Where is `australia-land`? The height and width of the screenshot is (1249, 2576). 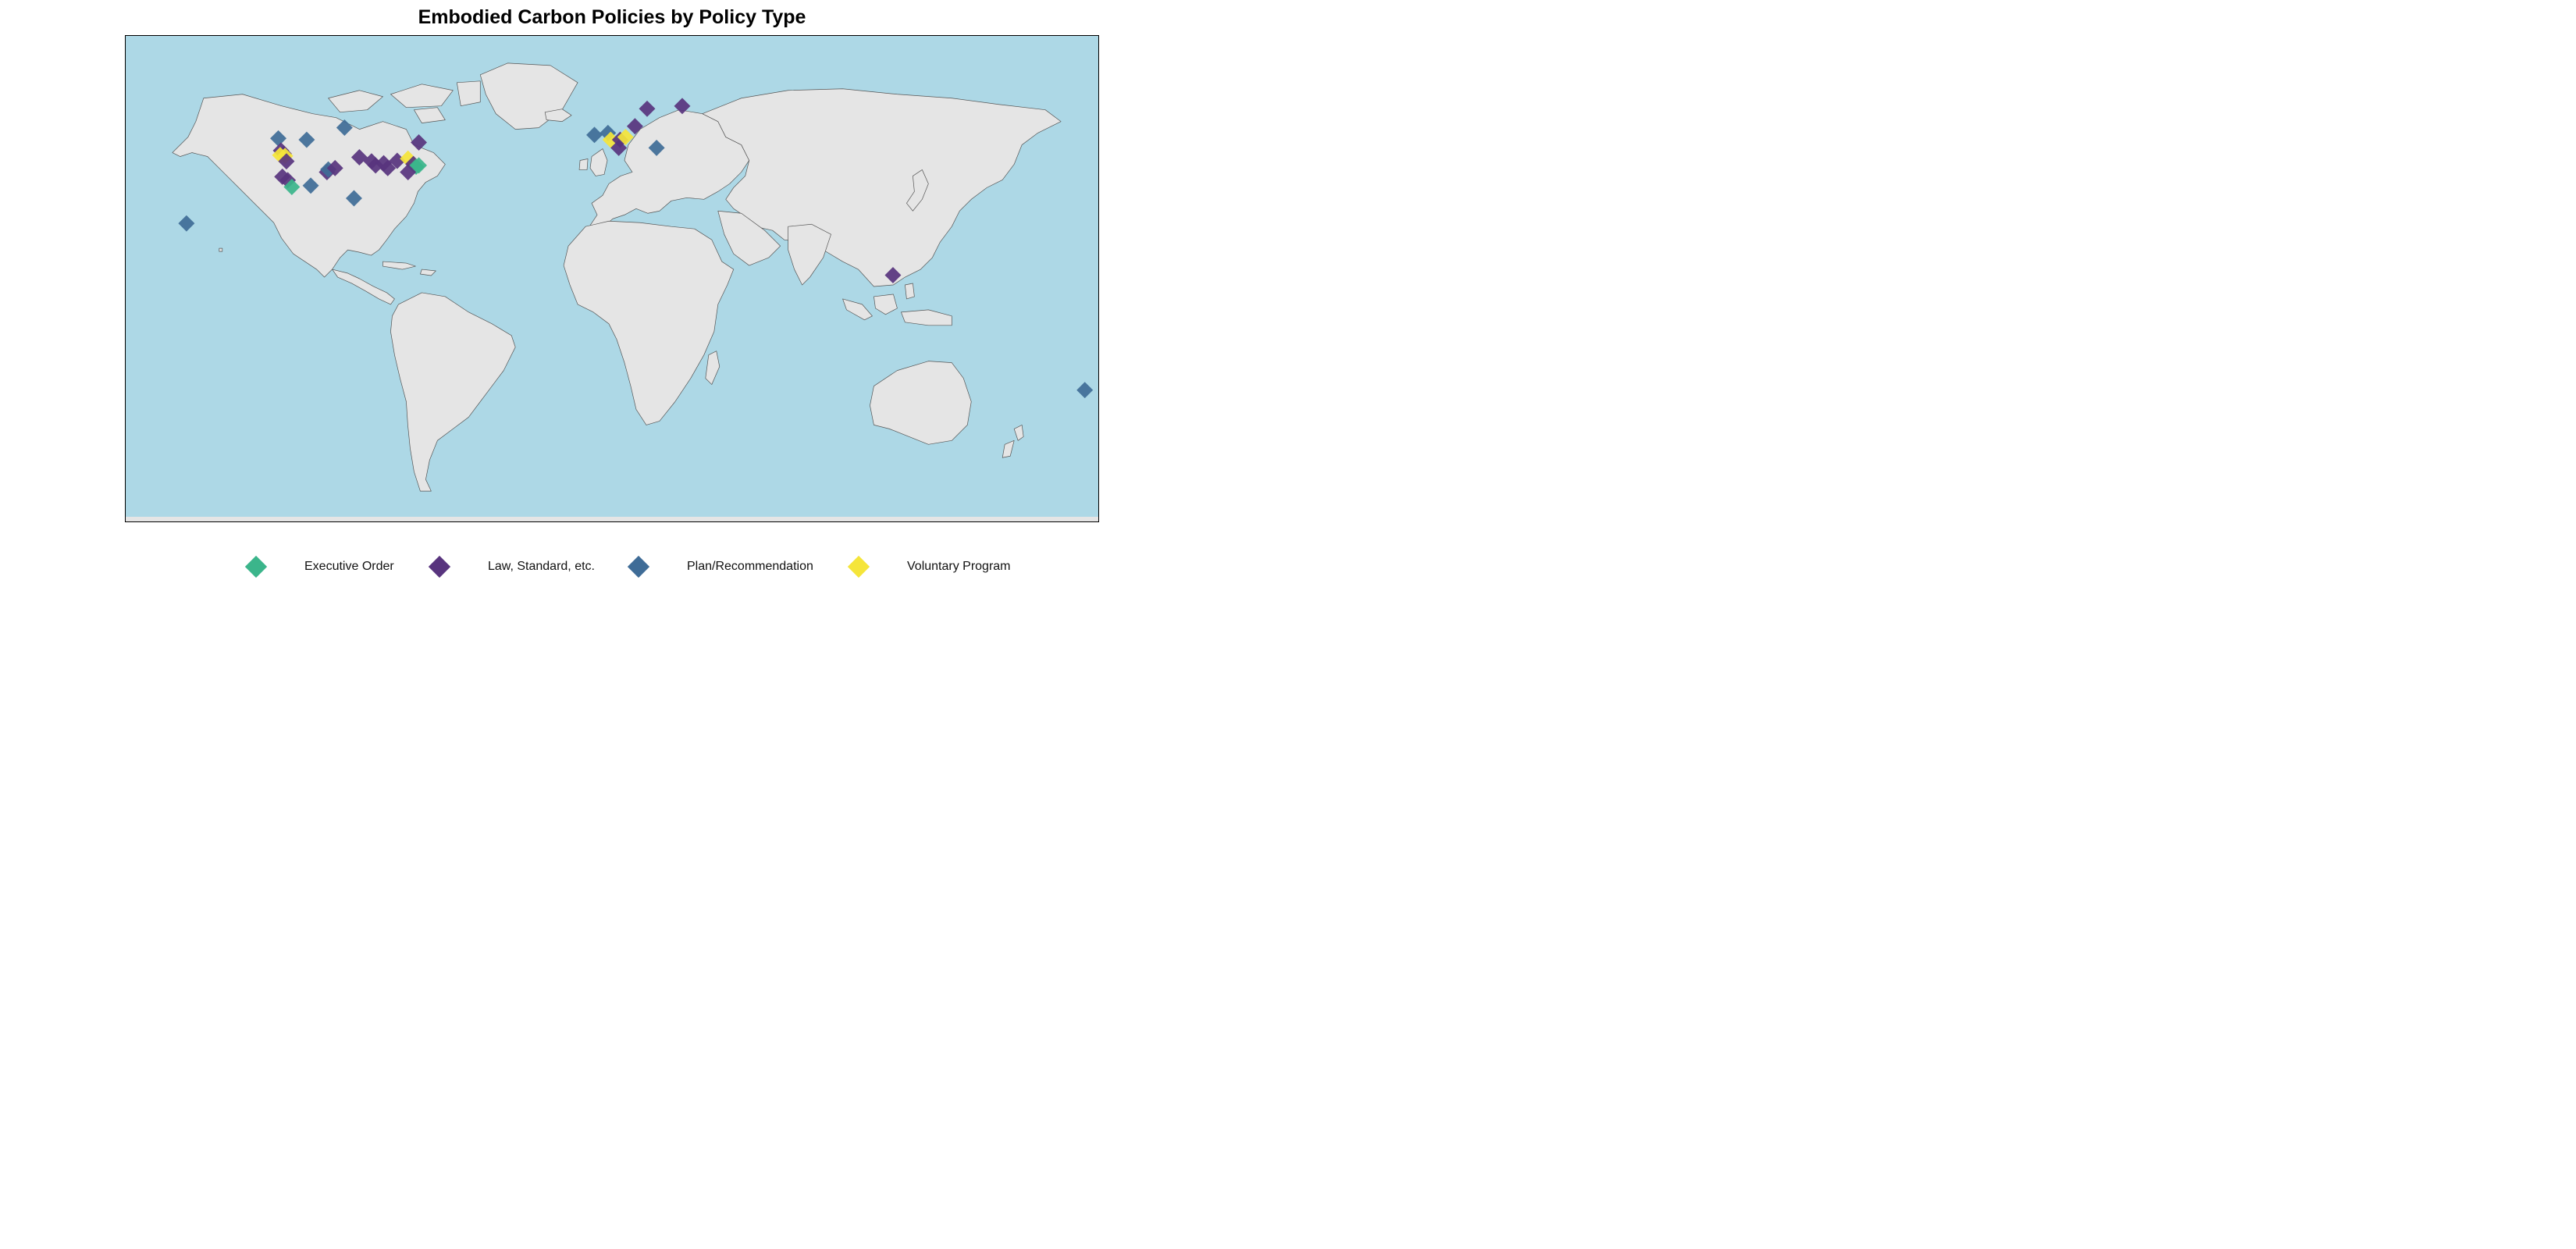 australia-land is located at coordinates (921, 403).